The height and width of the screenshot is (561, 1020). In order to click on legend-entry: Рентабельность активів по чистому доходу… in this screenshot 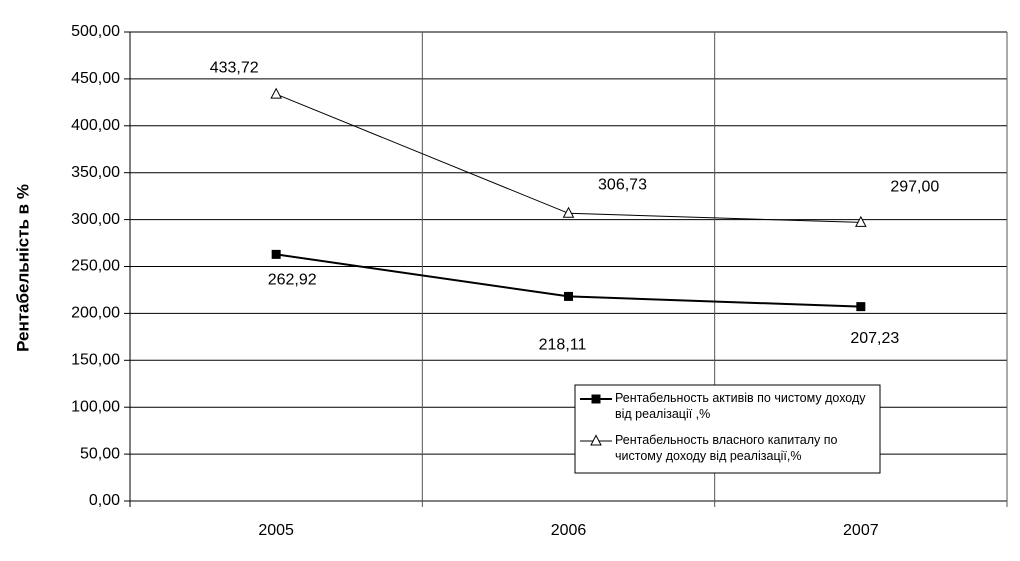, I will do `click(740, 406)`.